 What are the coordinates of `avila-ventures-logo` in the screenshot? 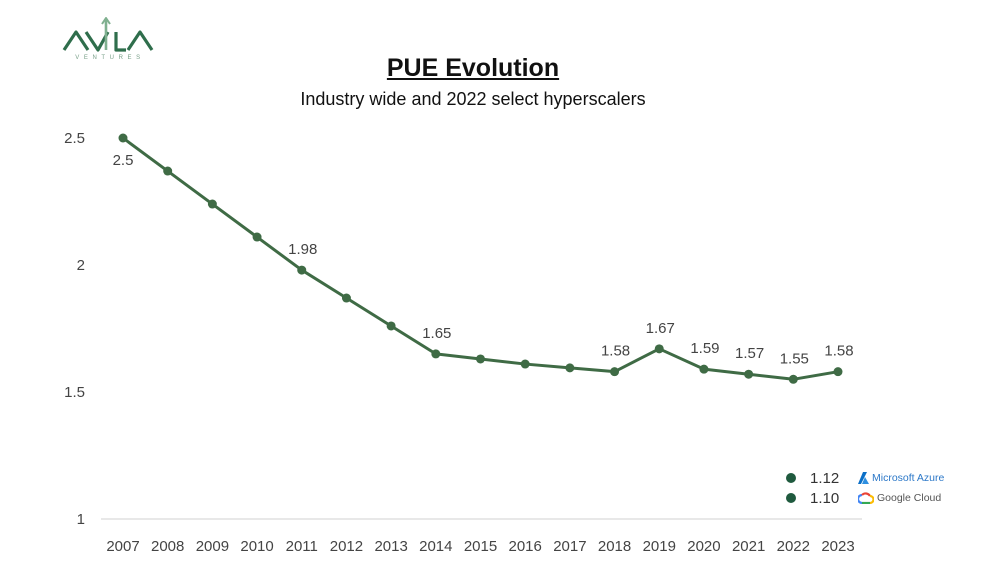 It's located at (108, 34).